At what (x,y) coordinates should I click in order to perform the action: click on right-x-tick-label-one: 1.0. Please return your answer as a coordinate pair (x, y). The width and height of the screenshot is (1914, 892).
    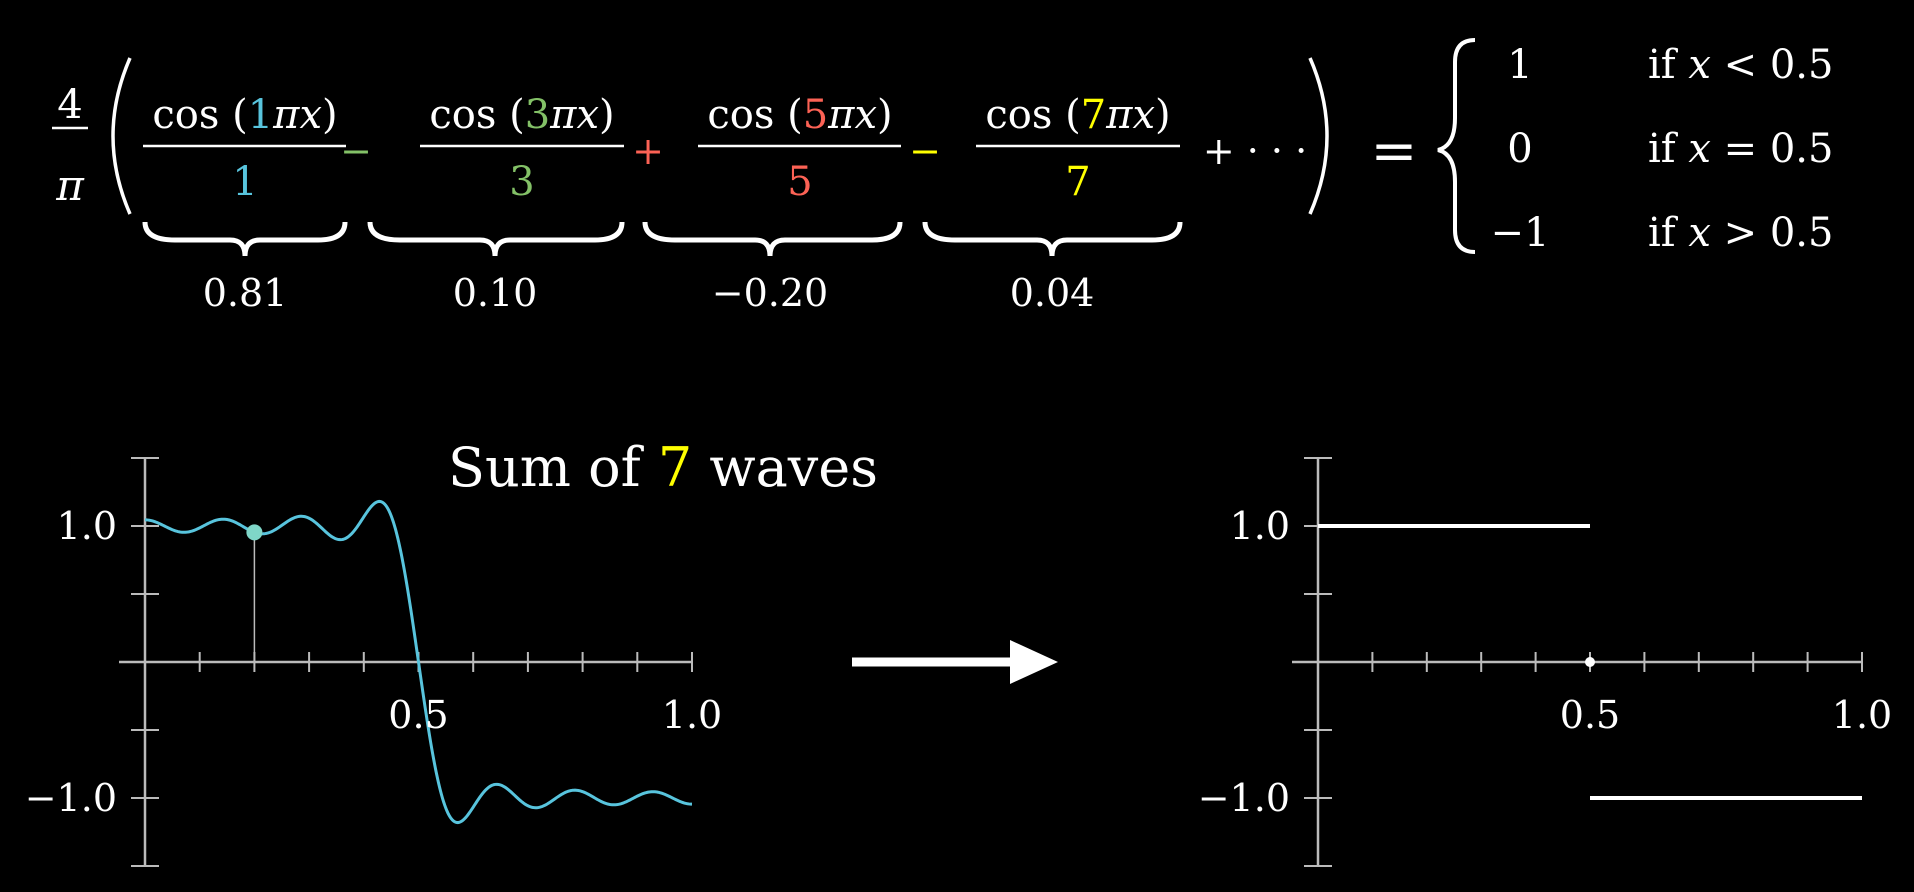
    Looking at the image, I should click on (1862, 715).